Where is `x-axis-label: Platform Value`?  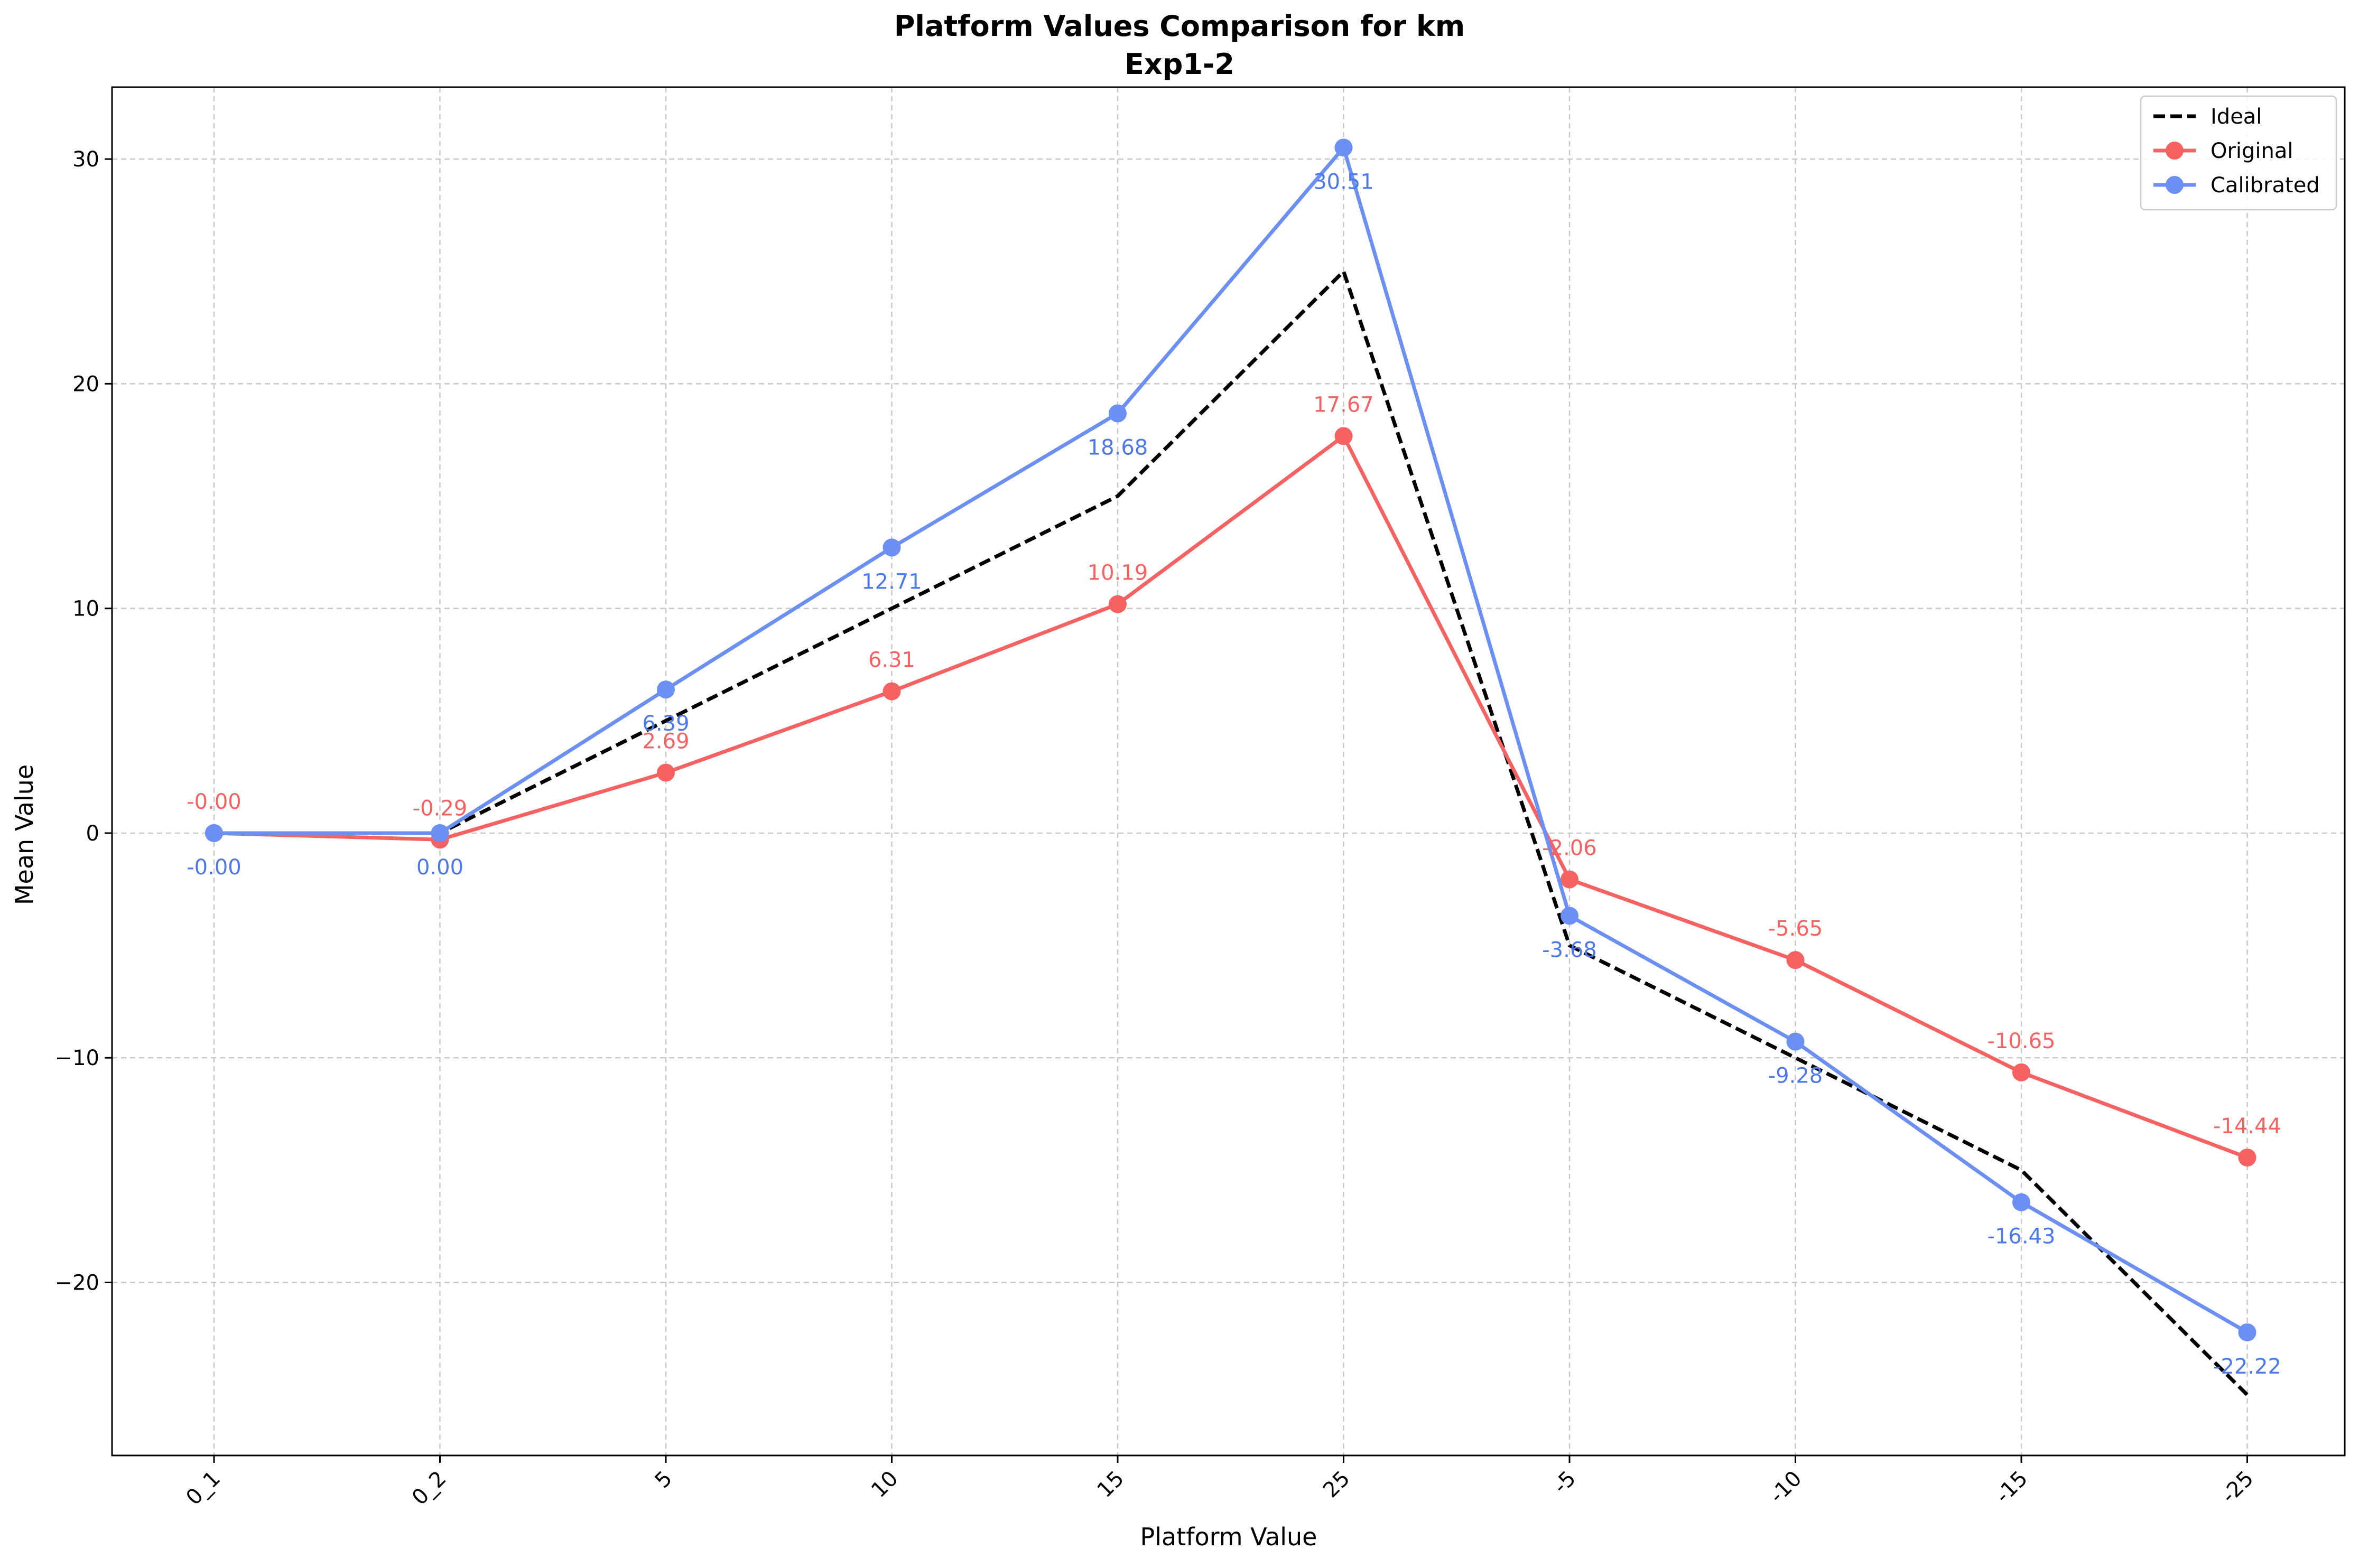 x-axis-label: Platform Value is located at coordinates (1228, 1537).